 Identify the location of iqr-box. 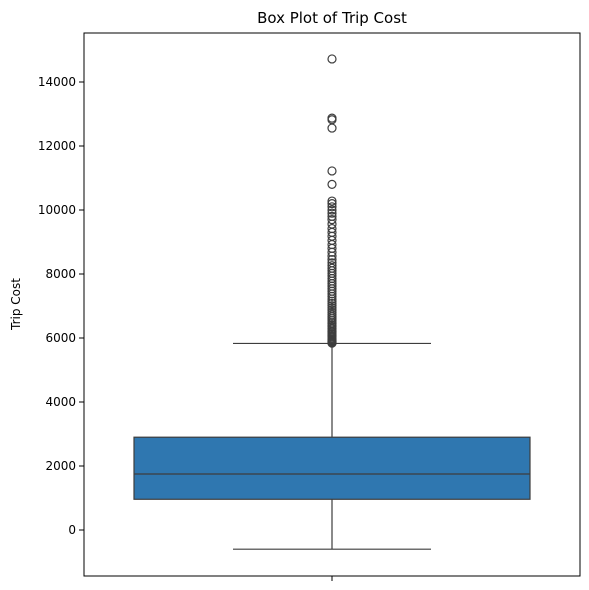
(332, 468).